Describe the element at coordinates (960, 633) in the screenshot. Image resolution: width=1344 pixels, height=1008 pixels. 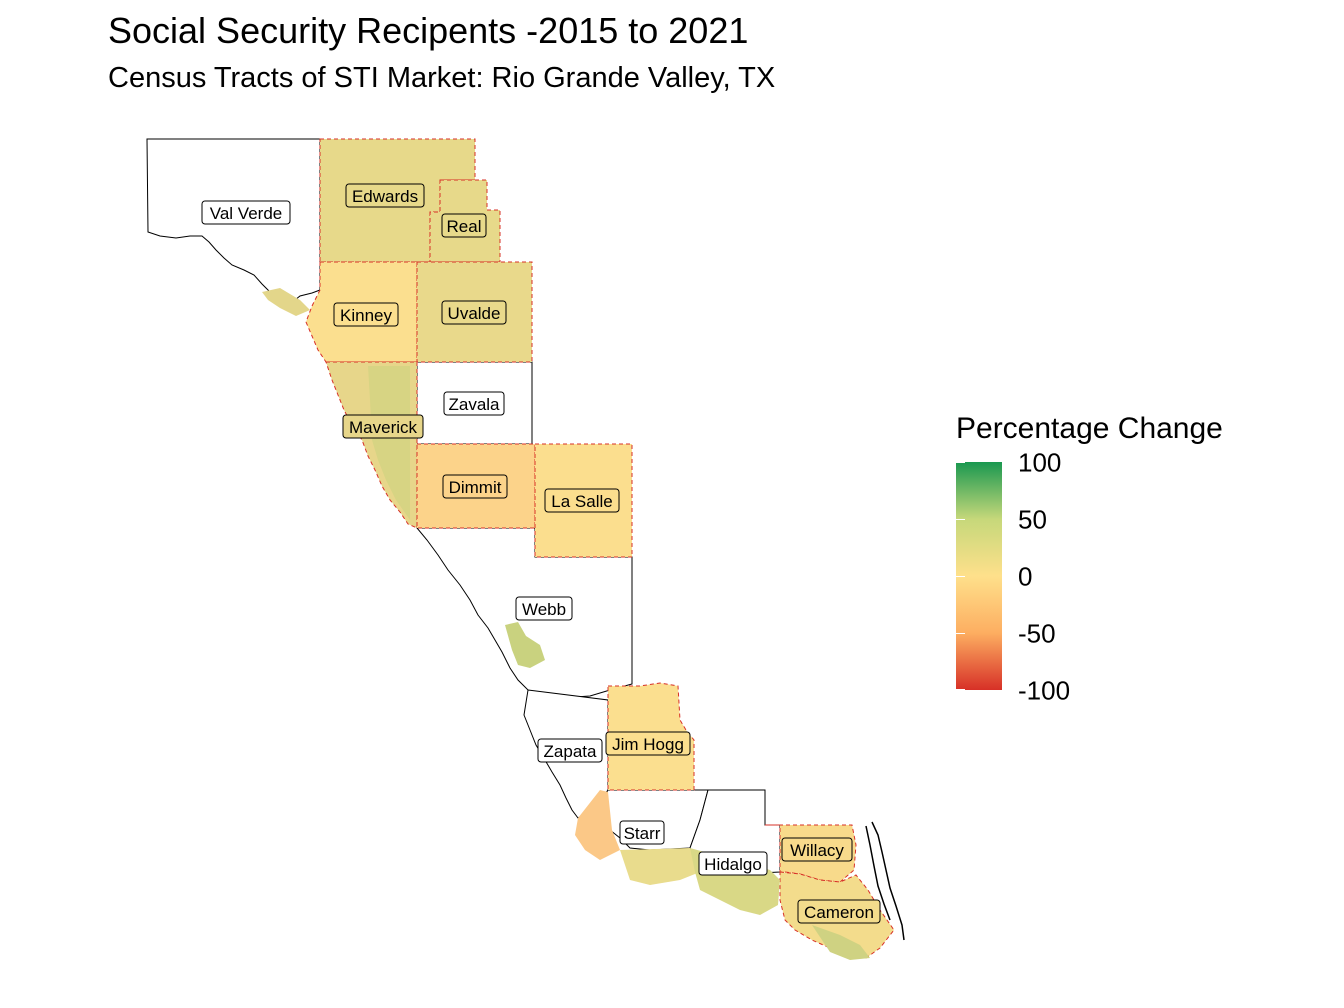
I see `legend-tick-mark-neg50` at that location.